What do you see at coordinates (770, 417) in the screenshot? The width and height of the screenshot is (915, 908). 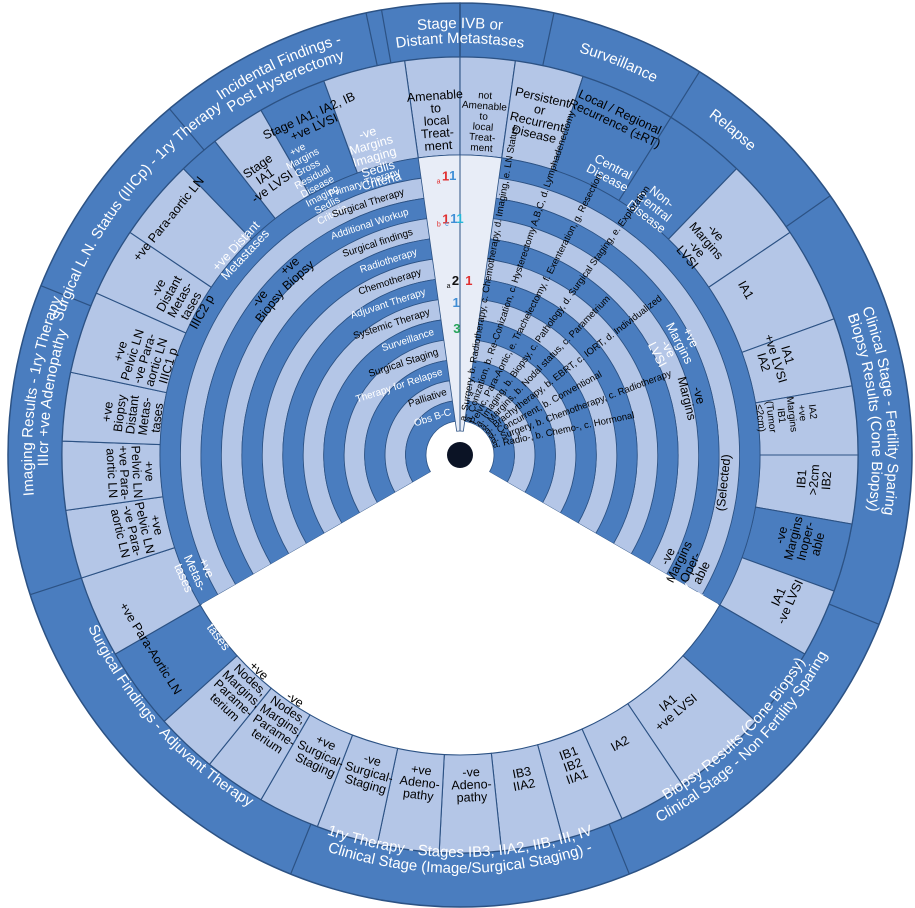 I see `sector-label-line: (Tumor` at bounding box center [770, 417].